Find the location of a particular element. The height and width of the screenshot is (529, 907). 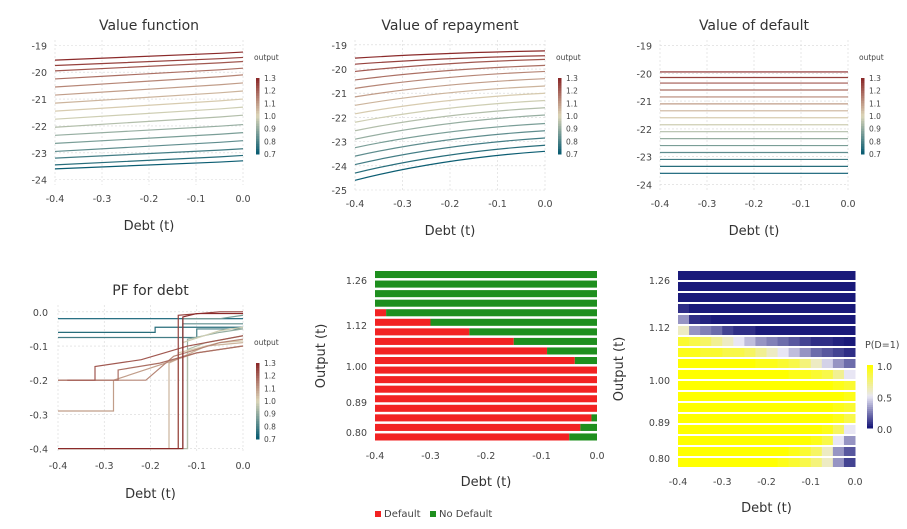

y-tick-label: 1.26 is located at coordinates (356, 281).